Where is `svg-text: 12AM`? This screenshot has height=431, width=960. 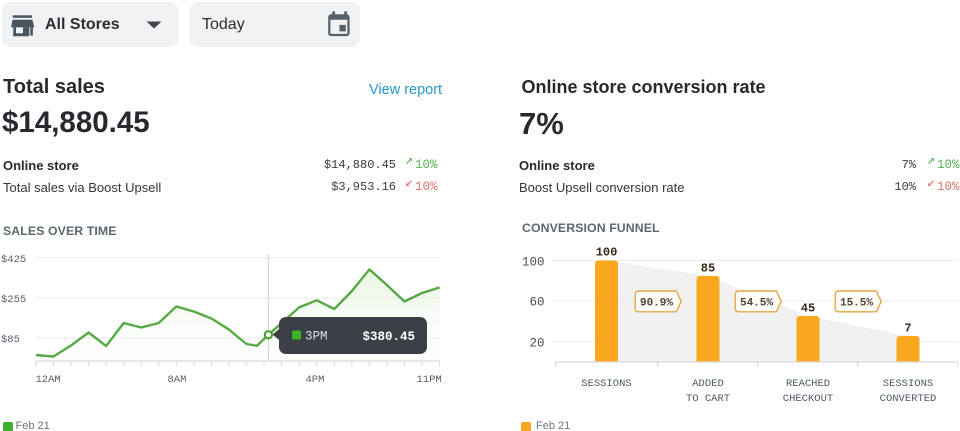
svg-text: 12AM is located at coordinates (48, 380).